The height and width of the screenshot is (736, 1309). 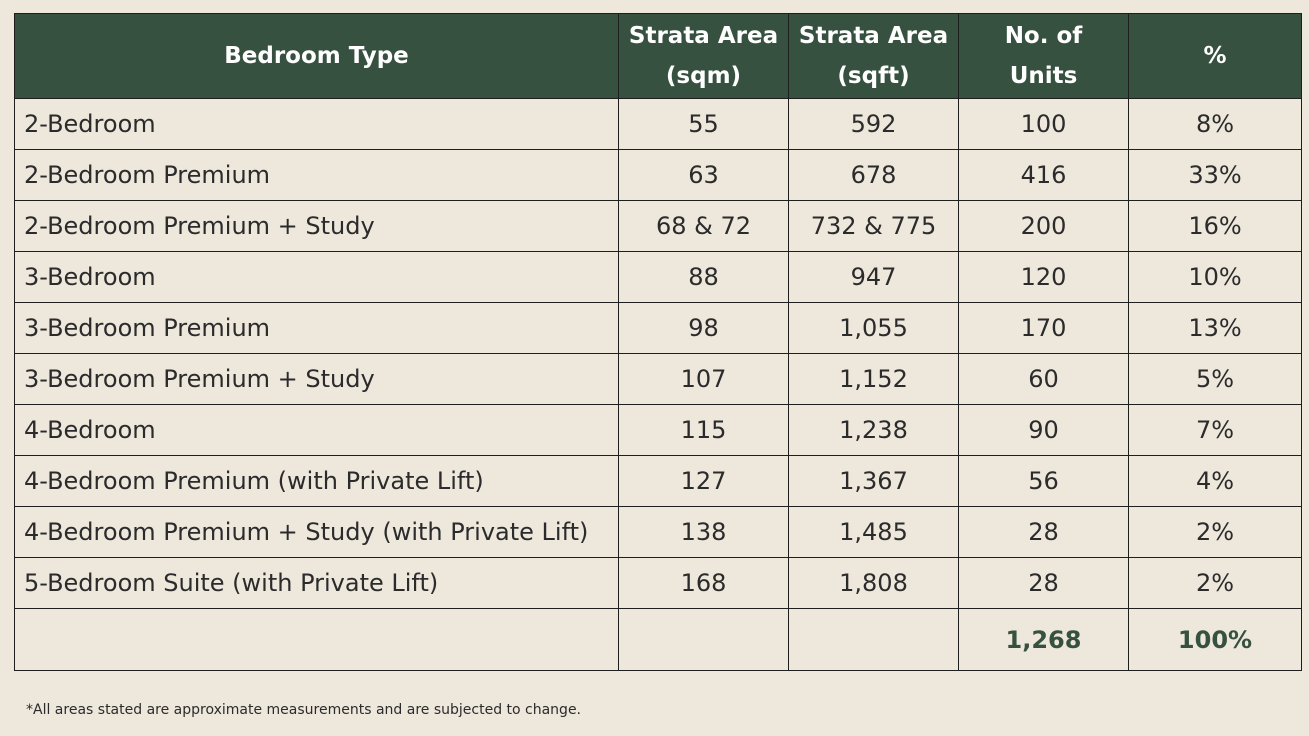 What do you see at coordinates (316, 481) in the screenshot?
I see `bedroom-type-cell: 4-Bedroom Premium (with Private Lift)` at bounding box center [316, 481].